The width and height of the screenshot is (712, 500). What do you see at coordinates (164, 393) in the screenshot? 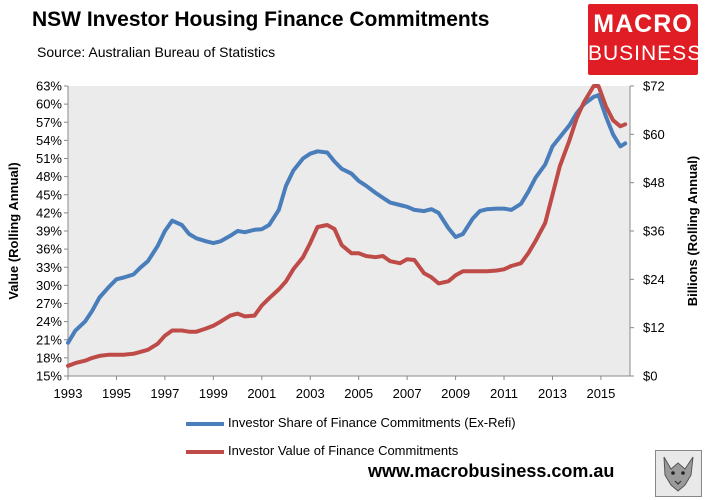
I see `x-tick-label: 1997` at bounding box center [164, 393].